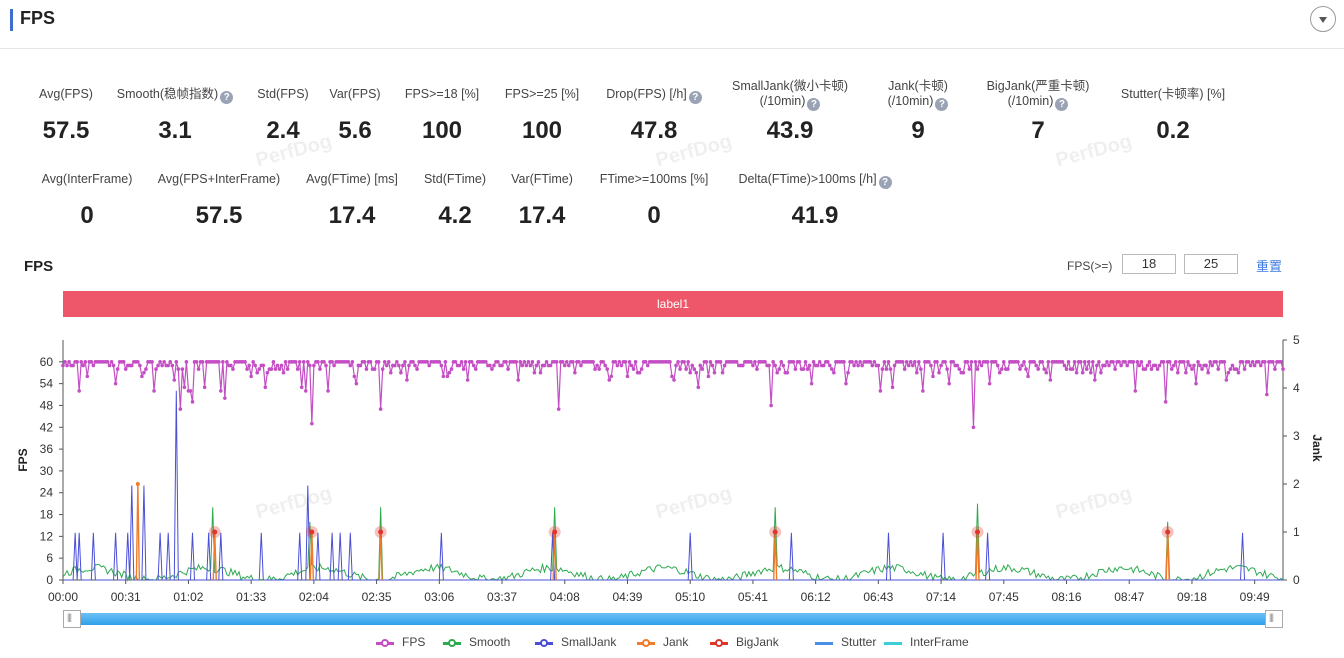 Image resolution: width=1344 pixels, height=658 pixels. I want to click on stat-label-text: FPS>=18 [%], so click(442, 94).